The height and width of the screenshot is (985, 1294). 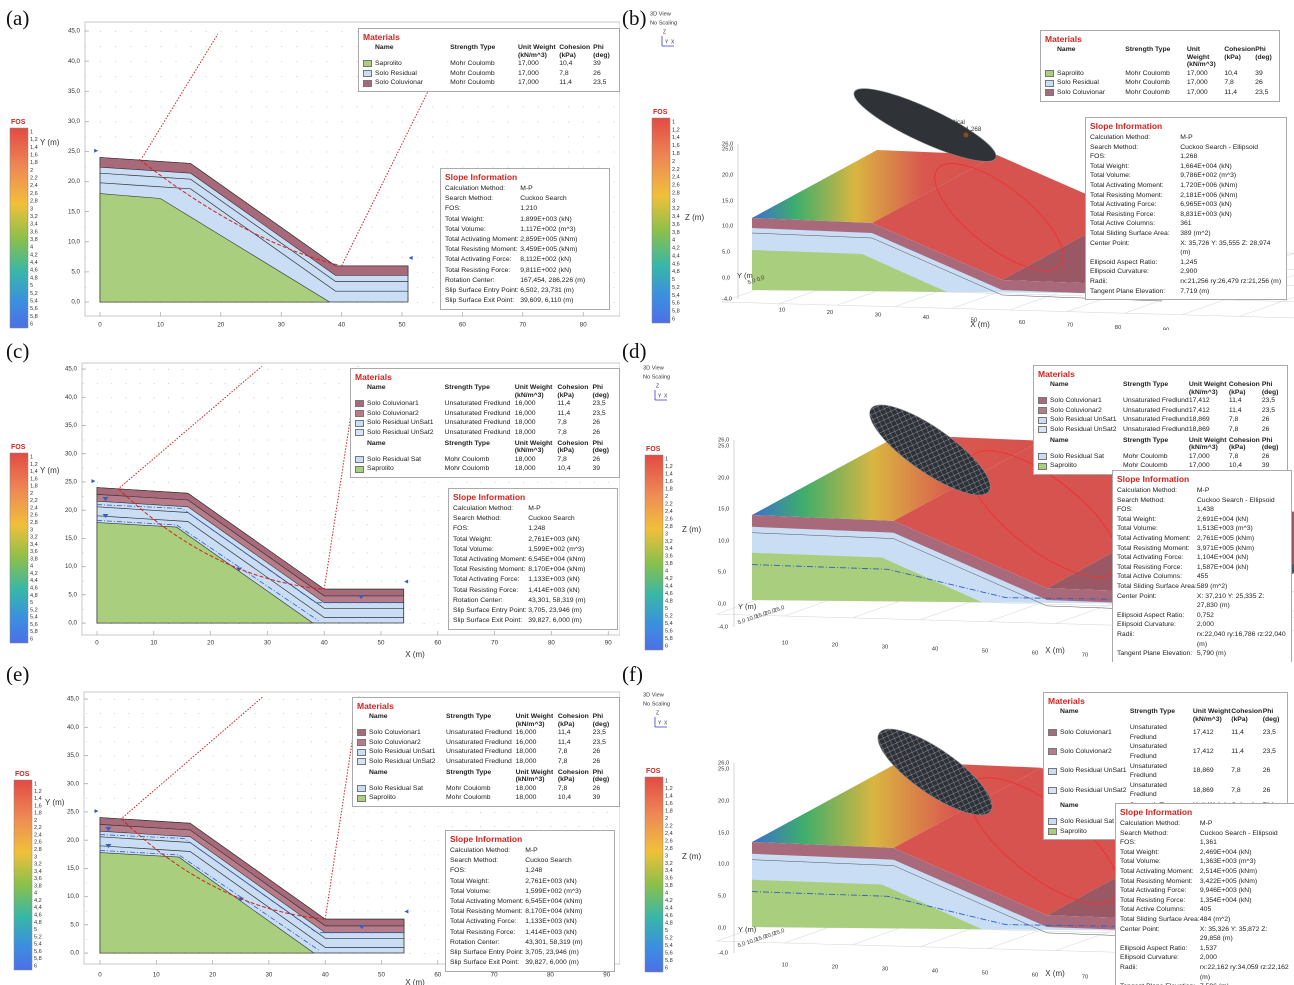 What do you see at coordinates (1231, 281) in the screenshot?
I see `info-value: rx:21,256 ry:26,479 rz:21,256 (m)` at bounding box center [1231, 281].